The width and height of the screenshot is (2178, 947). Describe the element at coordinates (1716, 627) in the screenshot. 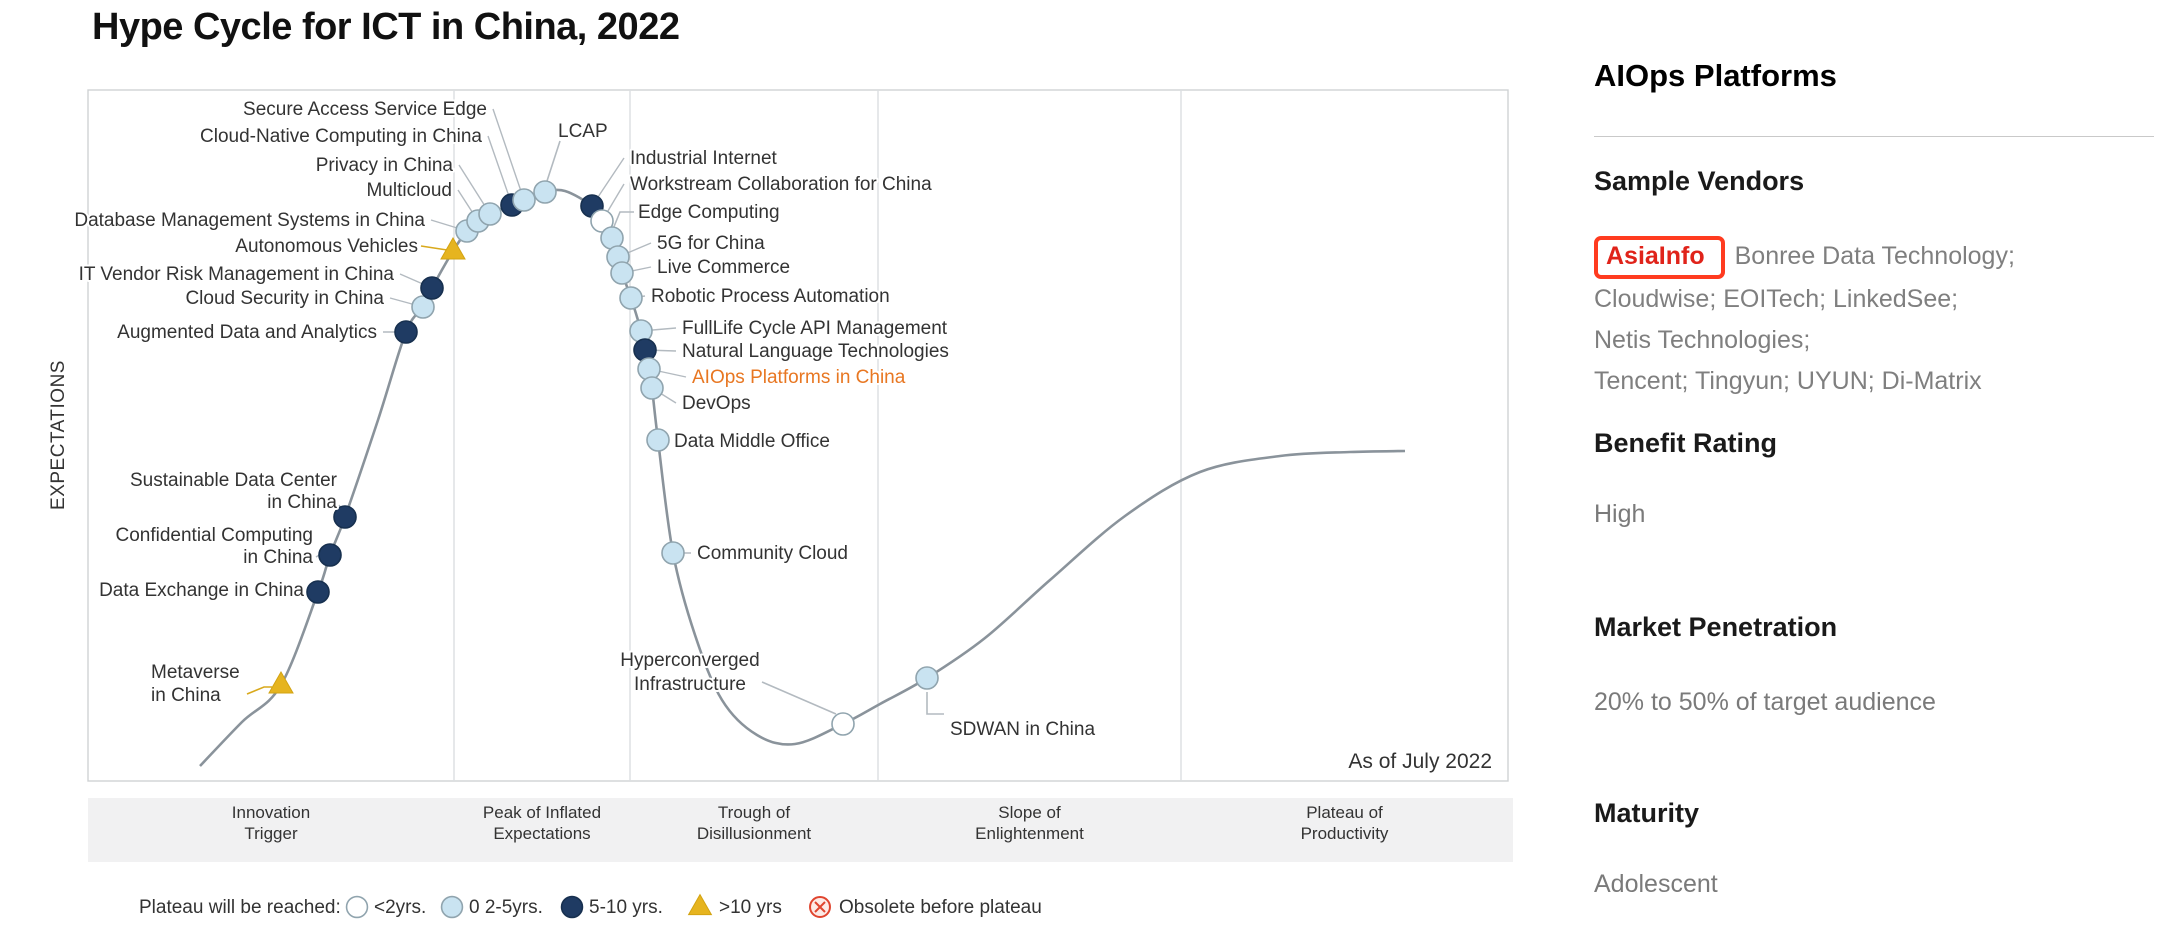

I see `market-penetration-heading: Market Penetration` at that location.